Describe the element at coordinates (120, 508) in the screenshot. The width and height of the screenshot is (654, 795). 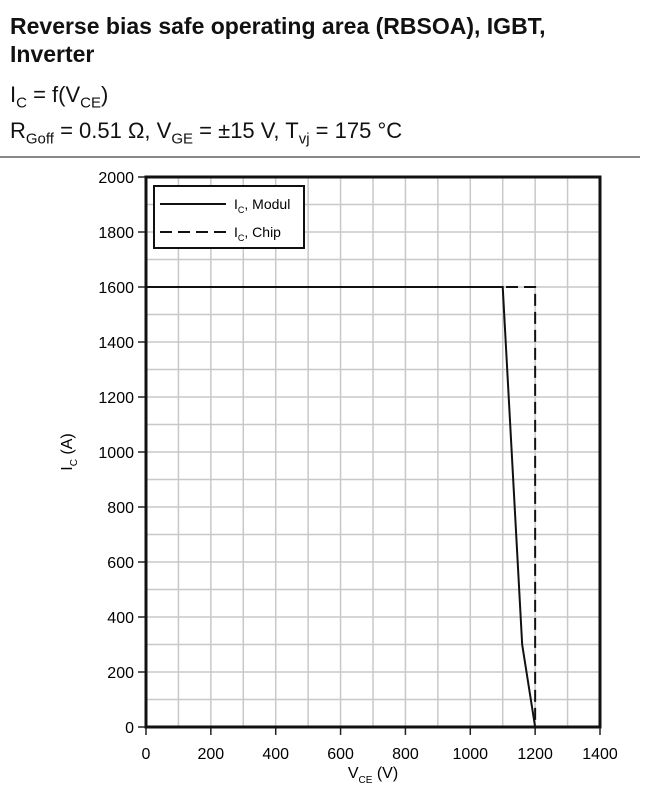
I see `y-tick-label: 800` at that location.